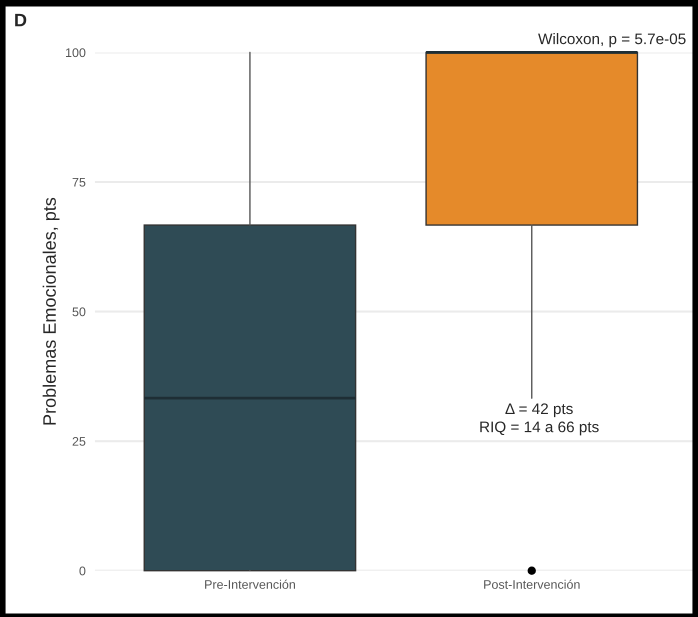 Image resolution: width=698 pixels, height=617 pixels. Describe the element at coordinates (76, 53) in the screenshot. I see `y-tick-label: 100` at that location.